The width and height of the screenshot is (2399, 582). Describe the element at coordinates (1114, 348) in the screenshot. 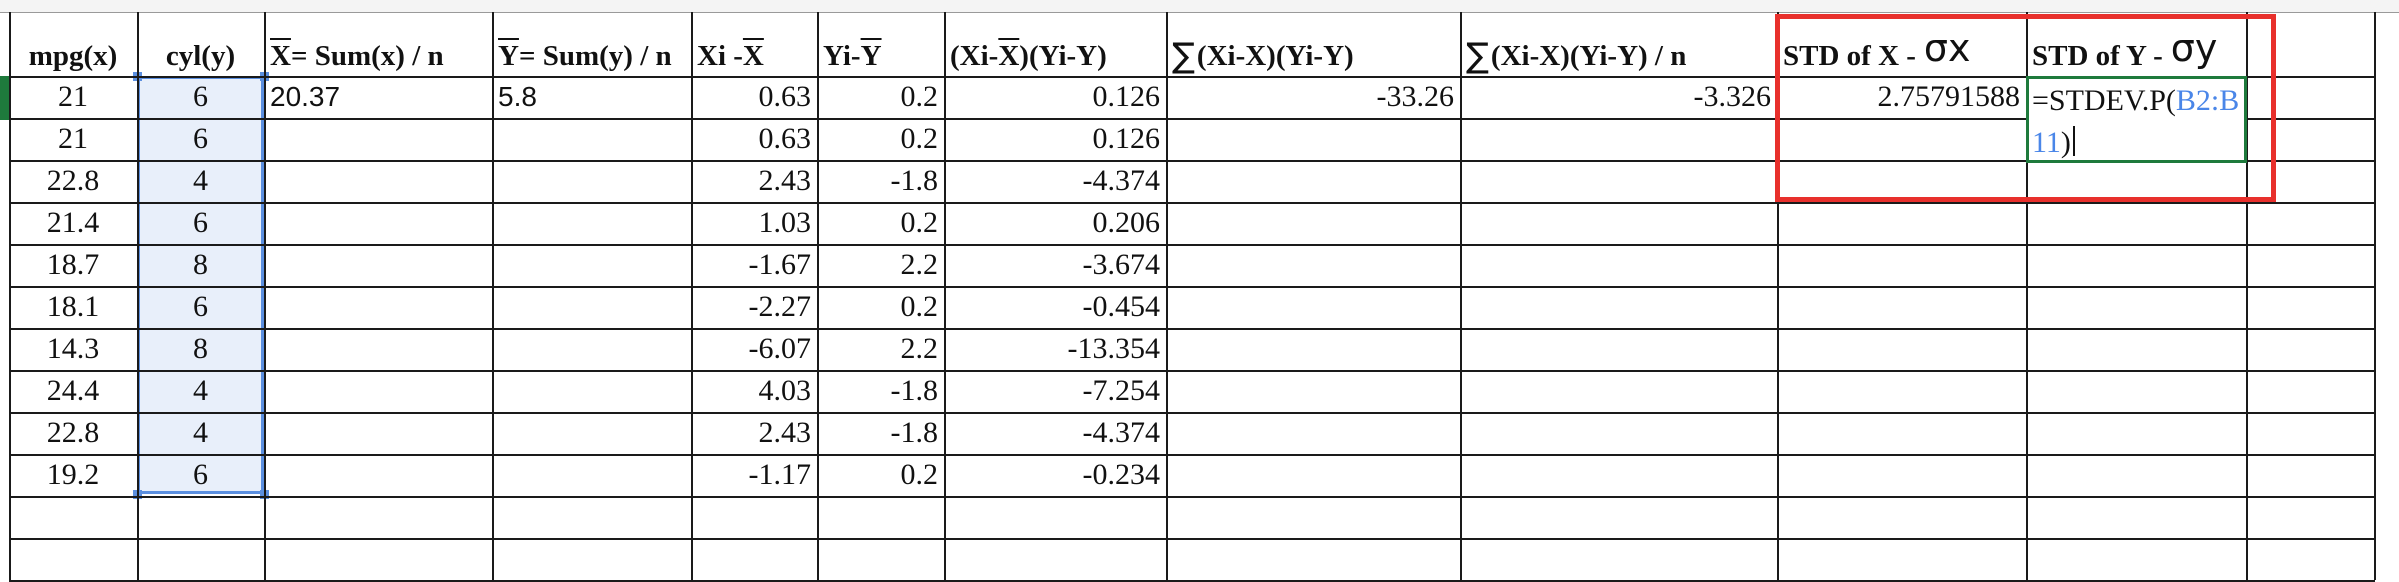

I see `cell-prod: -13.354` at that location.